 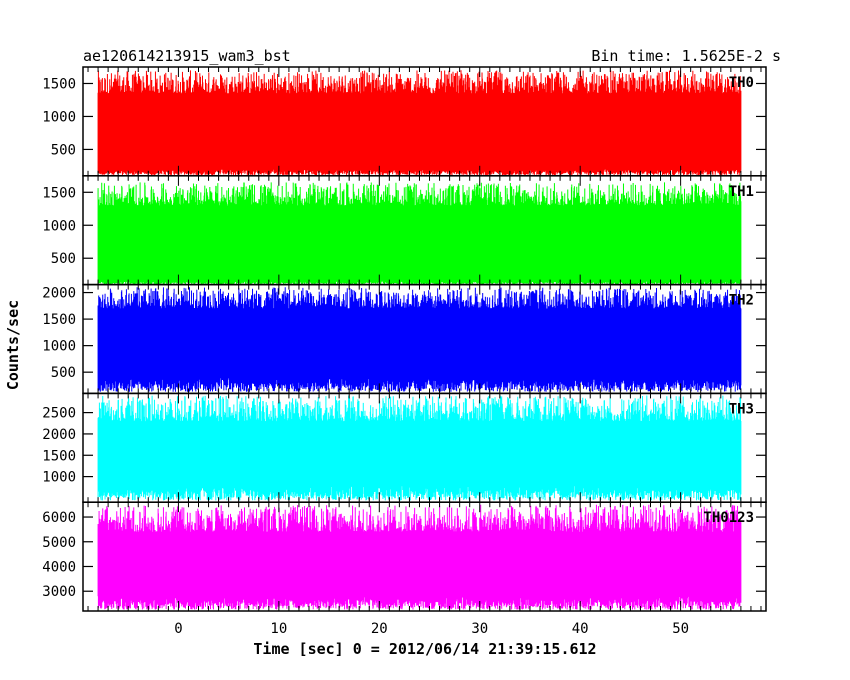 I want to click on panel-label: TH0123, so click(x=728, y=518).